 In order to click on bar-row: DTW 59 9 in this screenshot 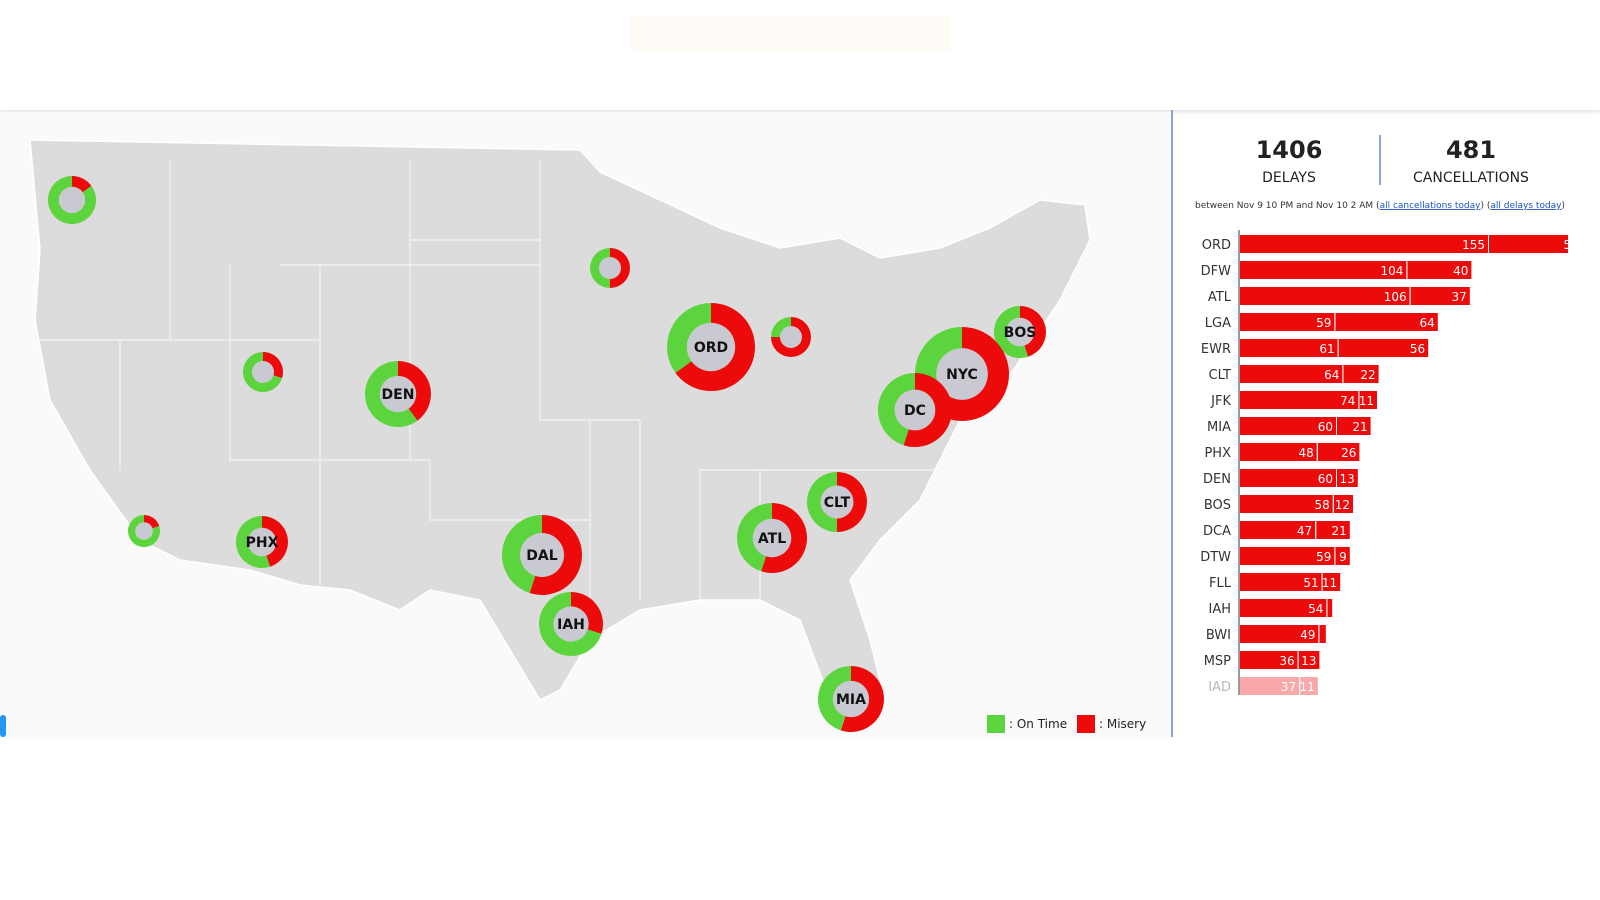, I will do `click(1275, 556)`.